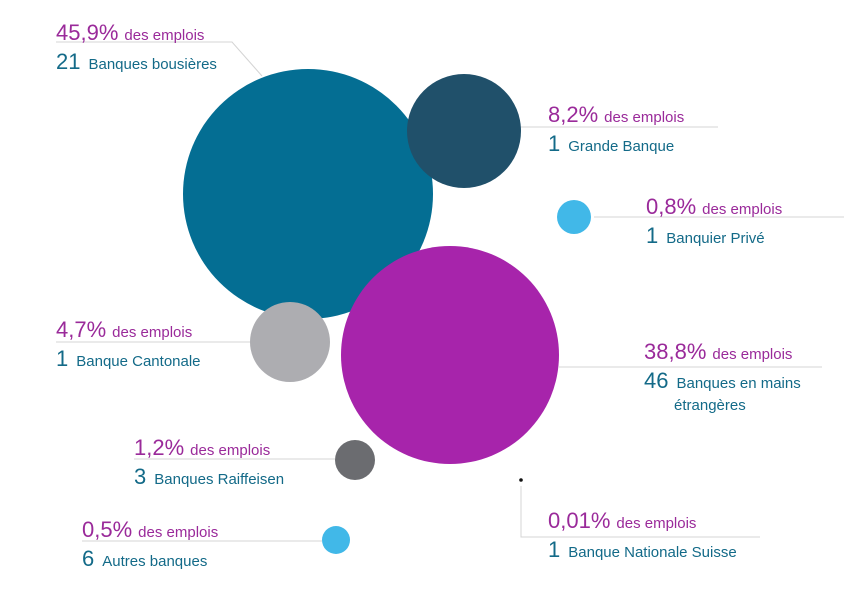  I want to click on category-label: Banquier Privé, so click(715, 238).